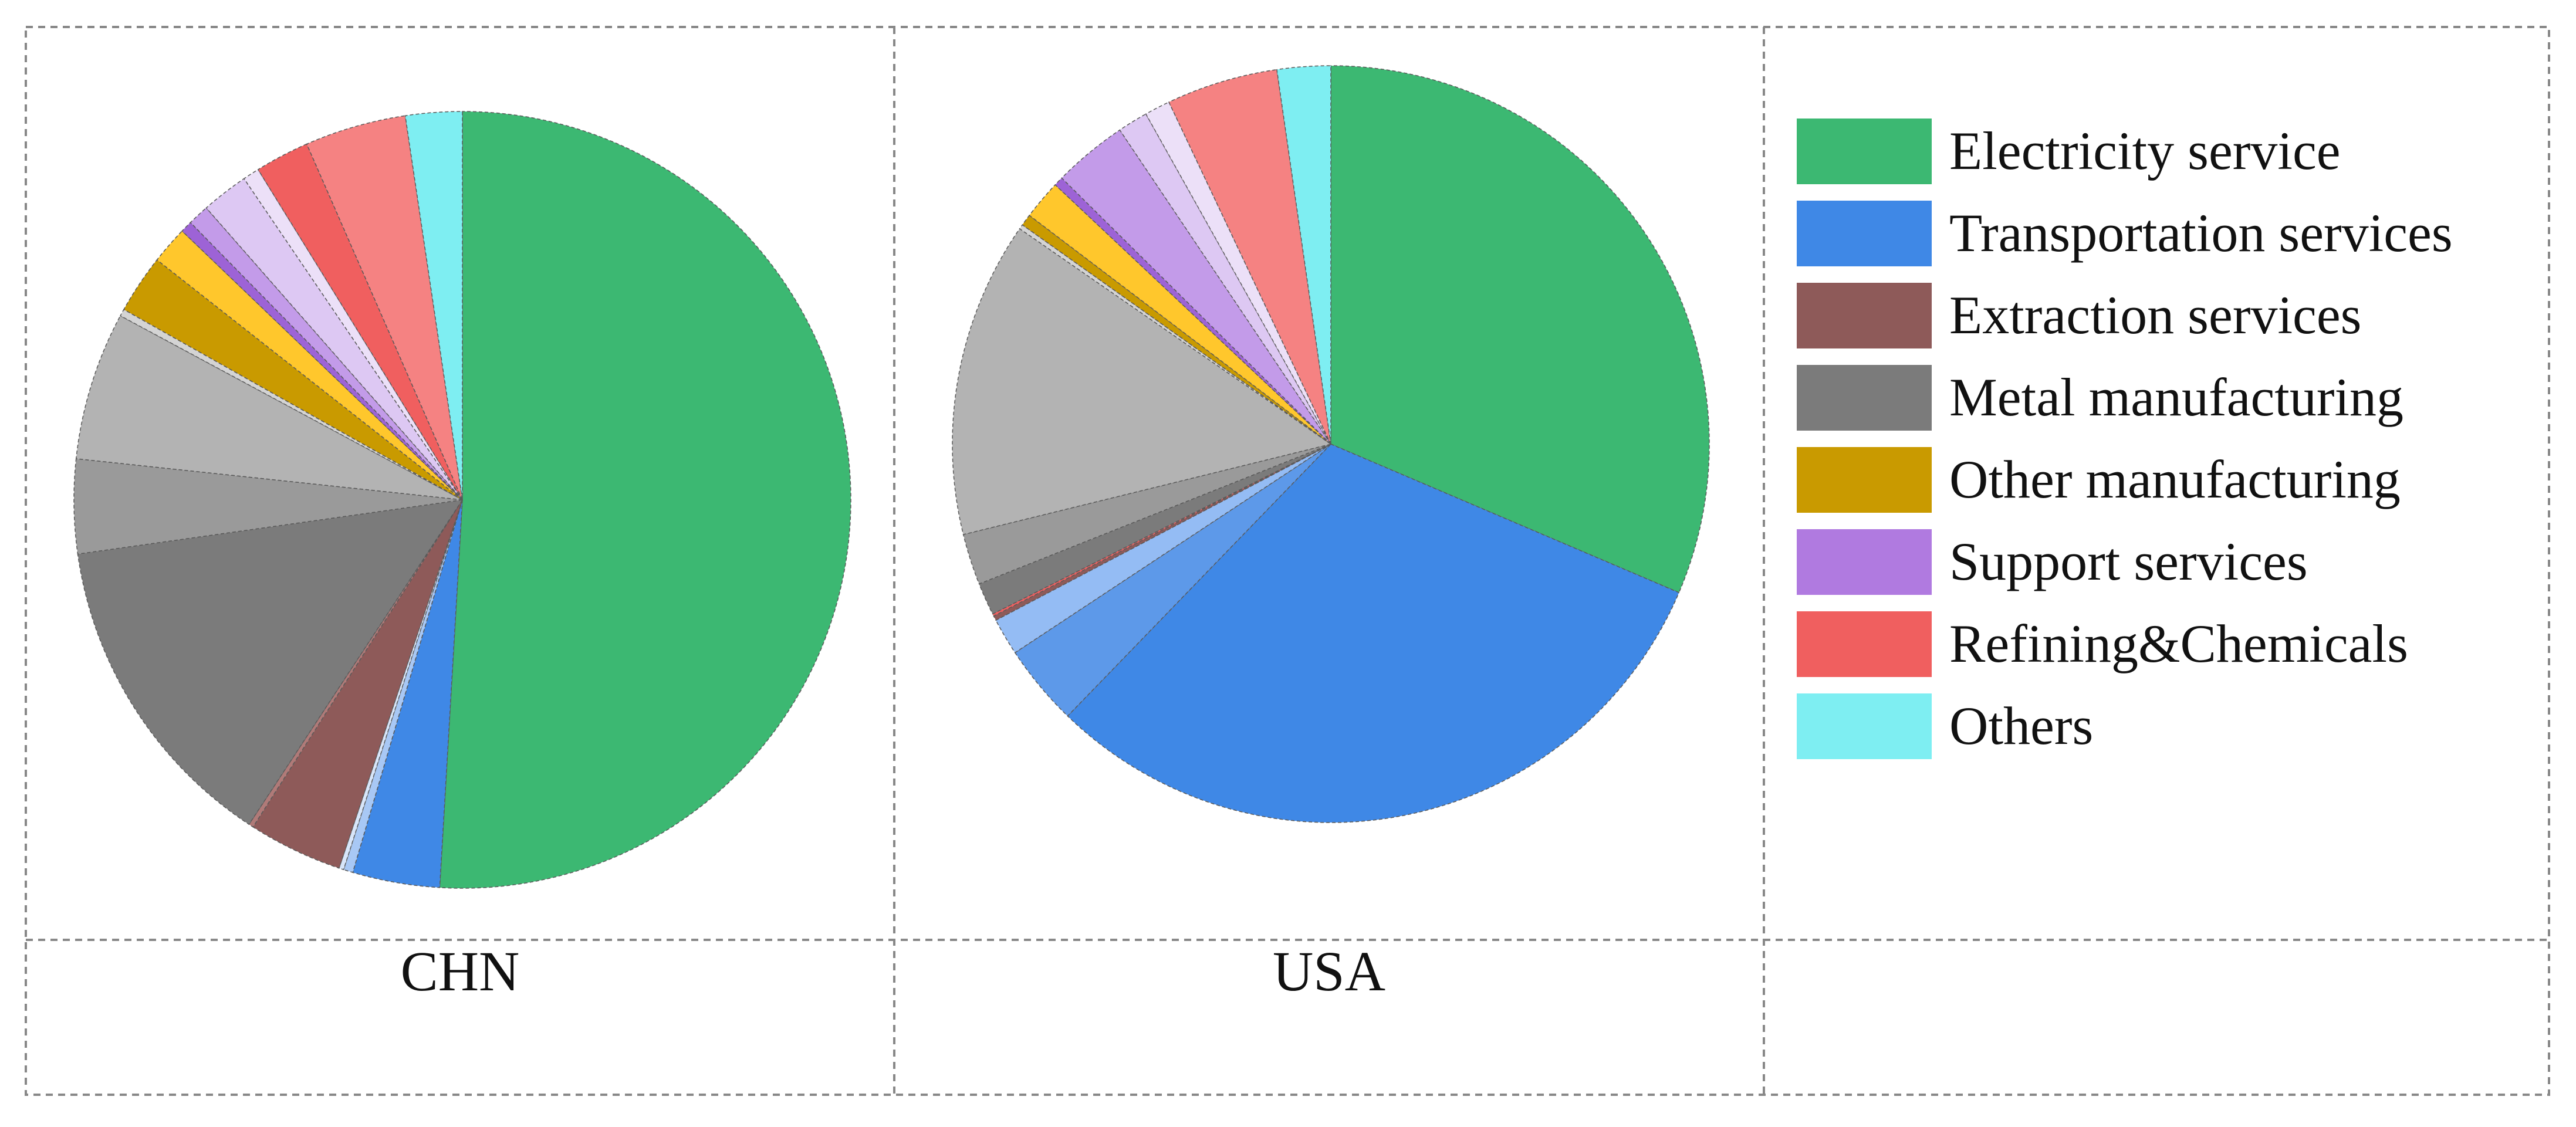  I want to click on legend-item-metal: Metal manufacturing, so click(2178, 399).